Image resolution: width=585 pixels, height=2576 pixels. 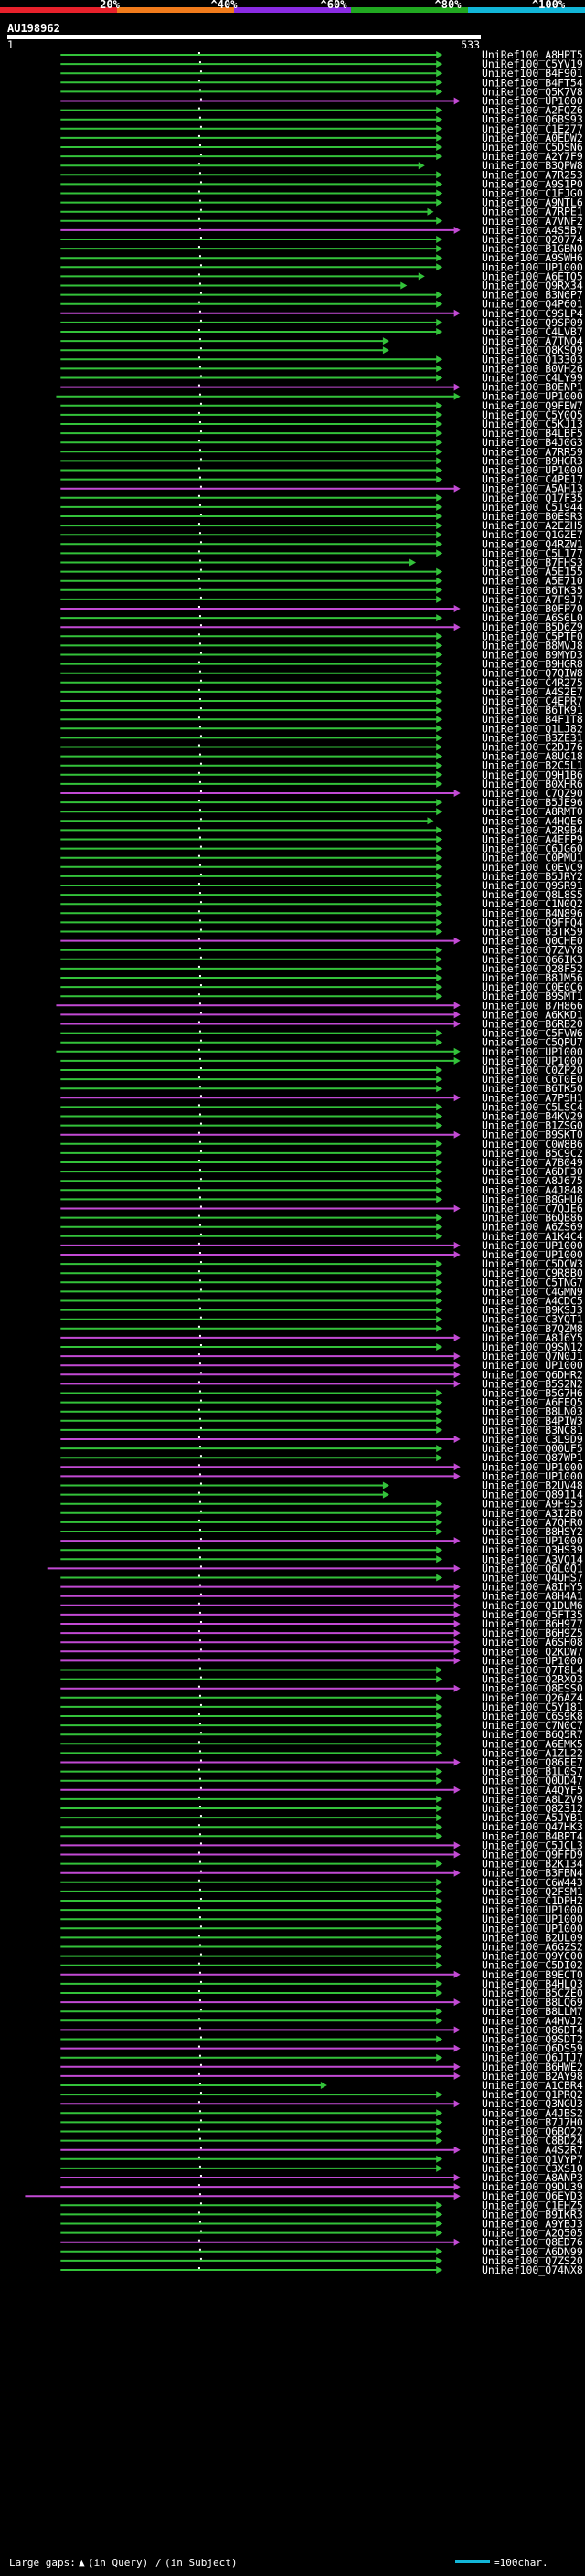 What do you see at coordinates (533, 340) in the screenshot?
I see `hit-label: UniRef100_A7TNQ4` at bounding box center [533, 340].